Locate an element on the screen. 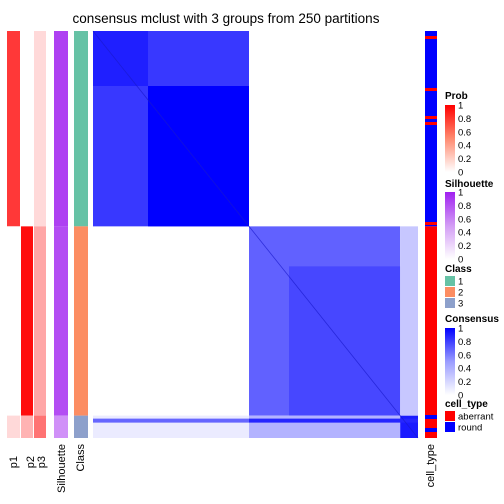  annotation-columns is located at coordinates (47, 234).